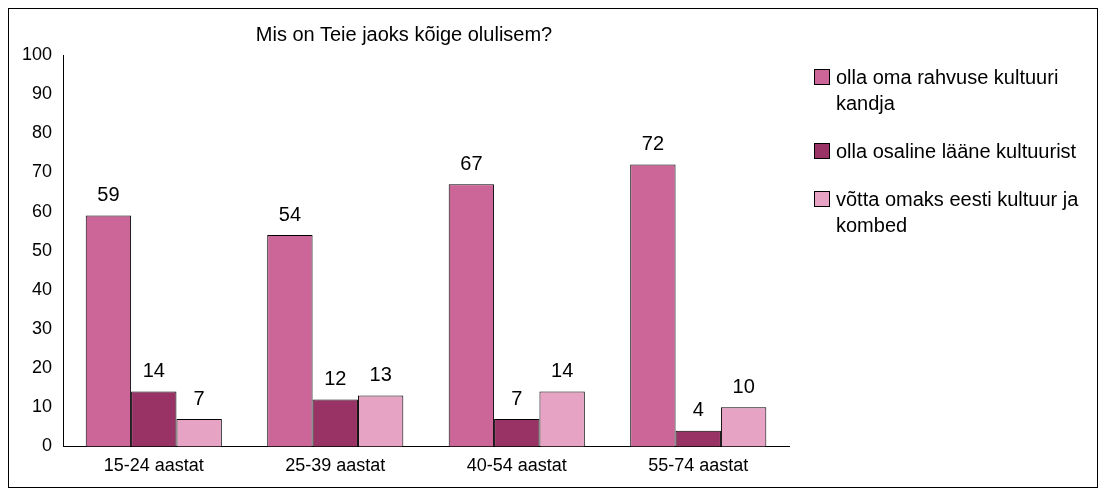 This screenshot has height=503, width=1112. I want to click on y-tick-label: 60, so click(42, 210).